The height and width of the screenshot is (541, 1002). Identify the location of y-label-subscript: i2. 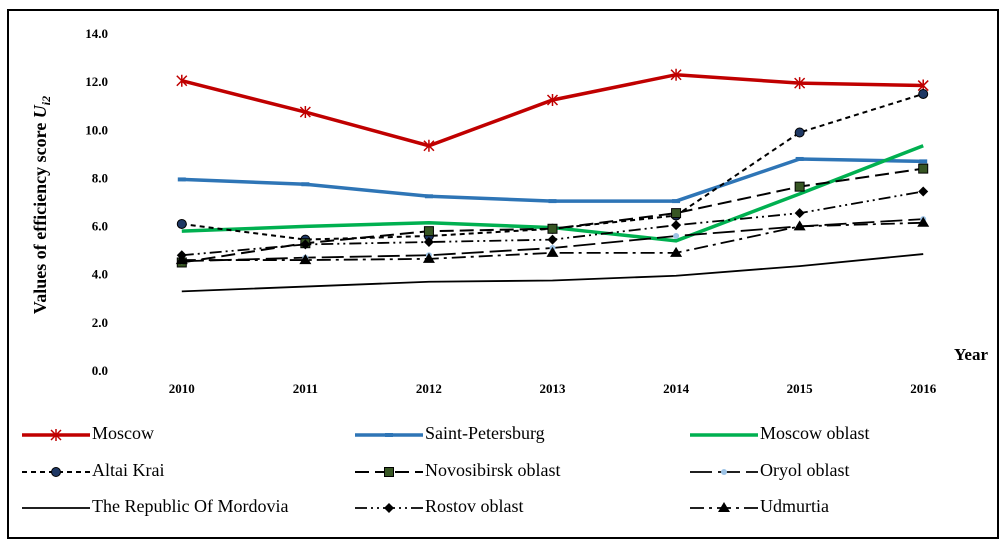
(46, 100).